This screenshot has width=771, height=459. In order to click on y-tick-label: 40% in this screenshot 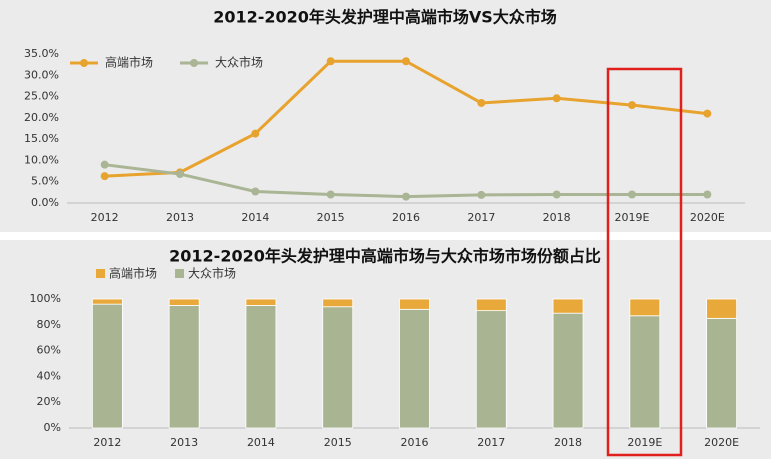, I will do `click(49, 375)`.